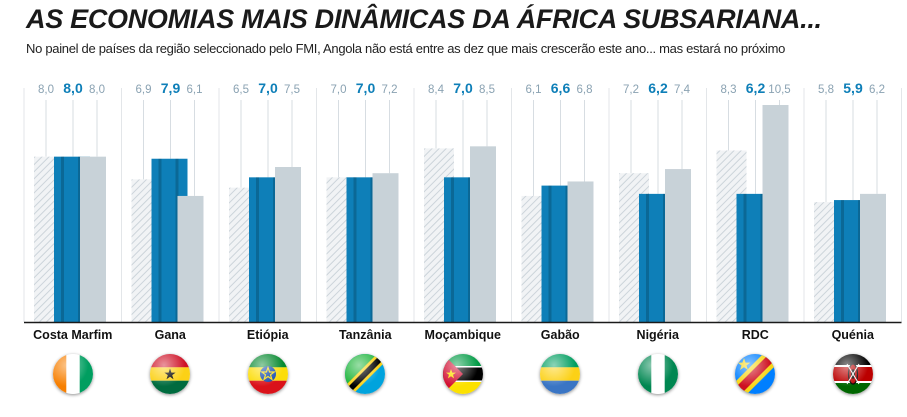 The width and height of the screenshot is (907, 417). Describe the element at coordinates (729, 90) in the screenshot. I see `value-label: 8,3` at that location.